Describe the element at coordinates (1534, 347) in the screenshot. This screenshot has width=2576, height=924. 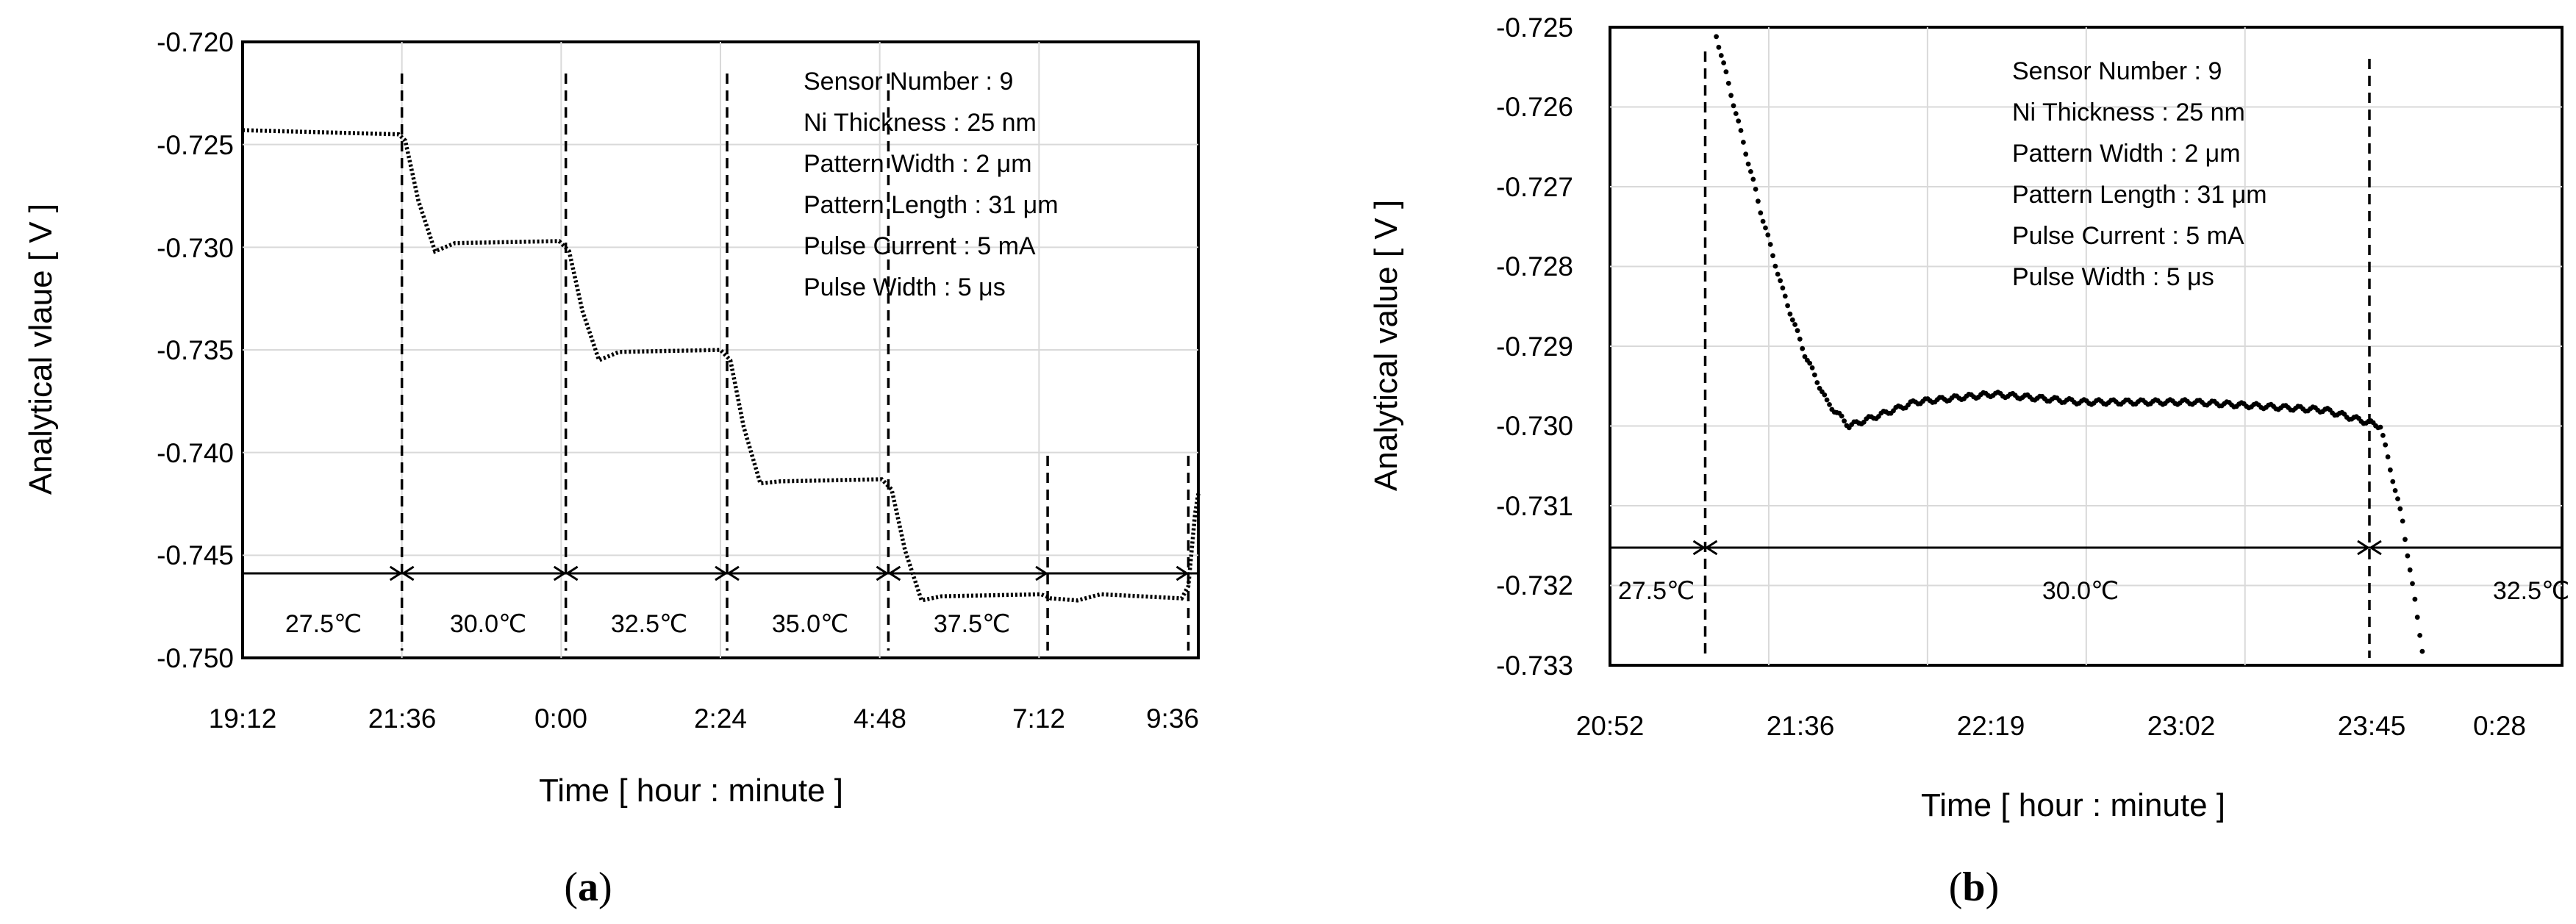
I see `chart-b-y-tick: -0.729` at that location.